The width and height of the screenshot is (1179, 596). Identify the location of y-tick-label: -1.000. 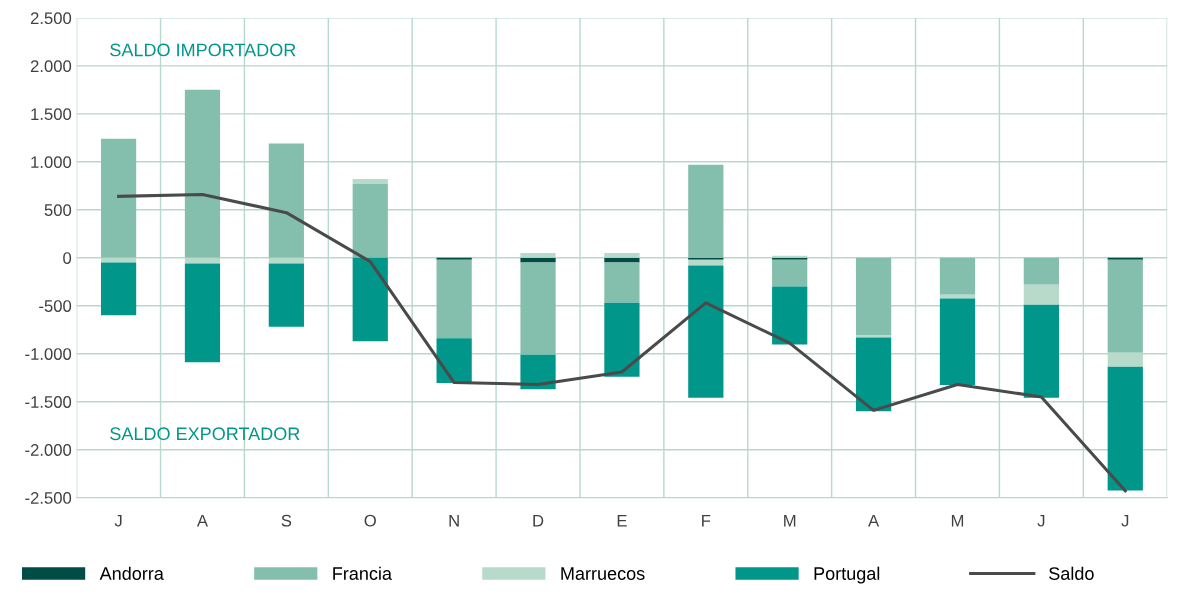
(48, 354).